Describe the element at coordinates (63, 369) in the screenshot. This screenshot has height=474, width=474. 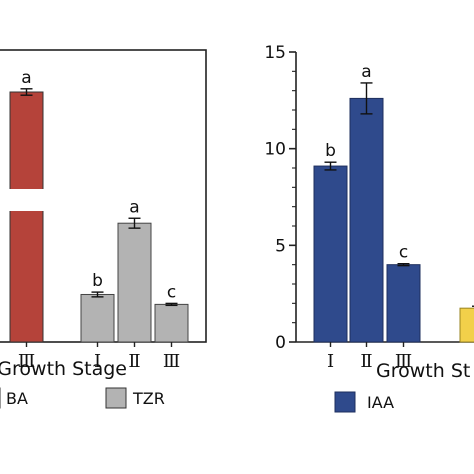
I see `x-axis-title-left: Growth Stage` at that location.